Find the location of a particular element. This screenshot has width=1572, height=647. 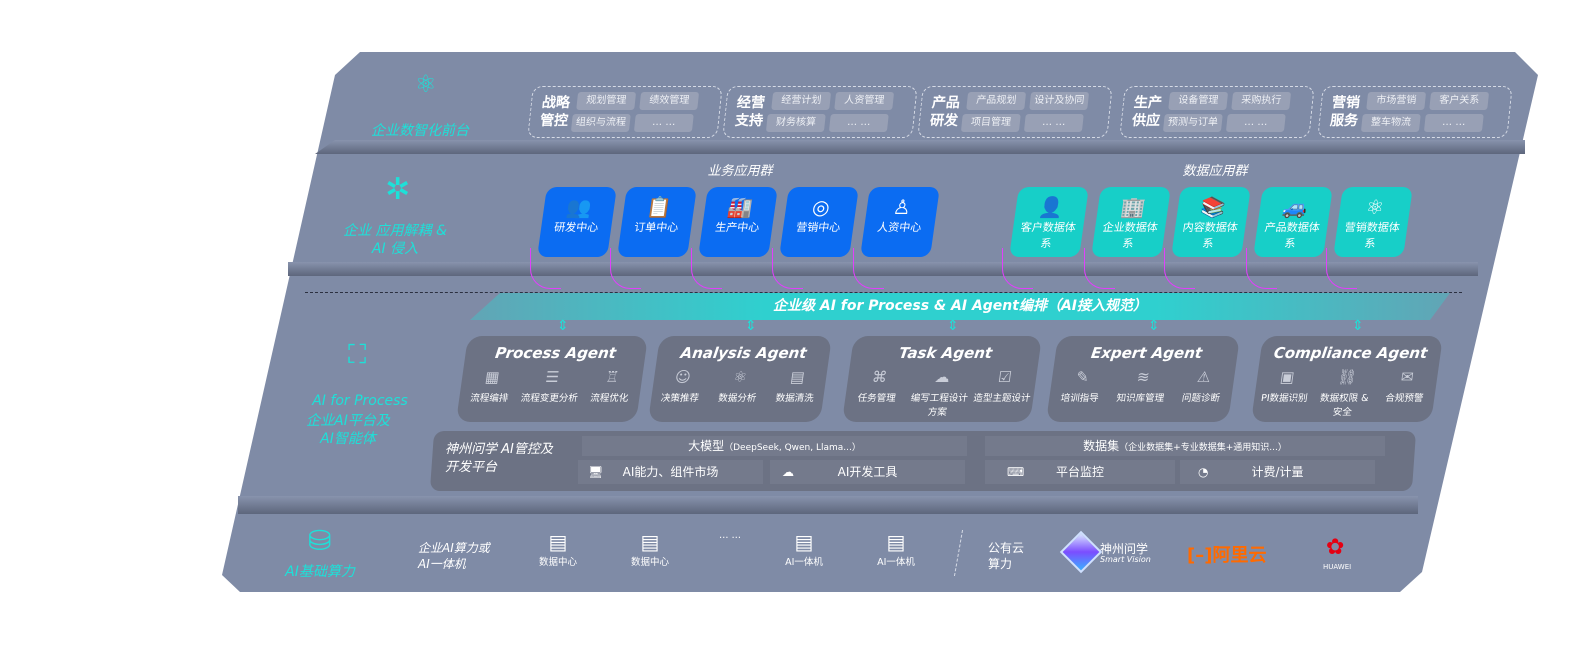

app-card: 👥 研发中心 is located at coordinates (577, 222).